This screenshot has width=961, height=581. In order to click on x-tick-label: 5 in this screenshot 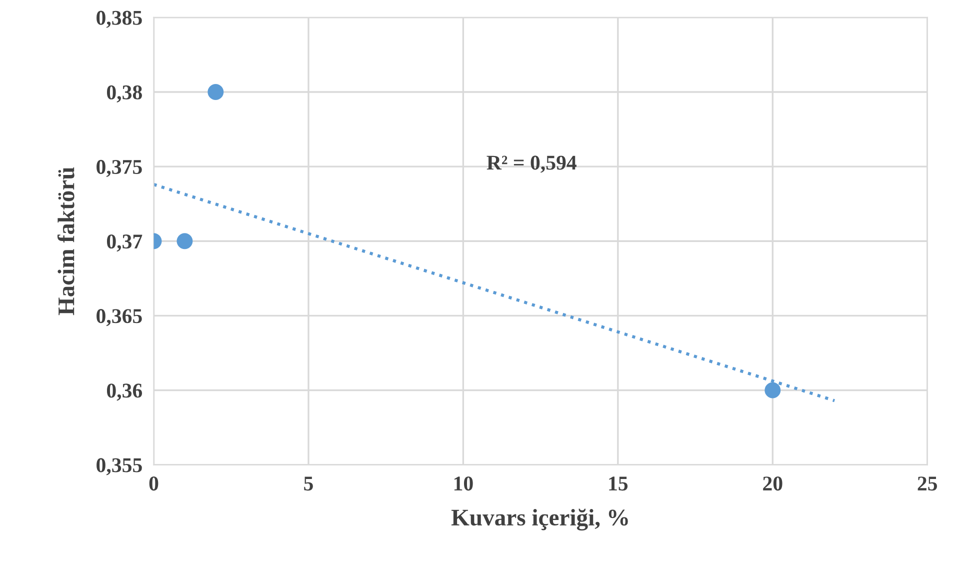, I will do `click(308, 483)`.